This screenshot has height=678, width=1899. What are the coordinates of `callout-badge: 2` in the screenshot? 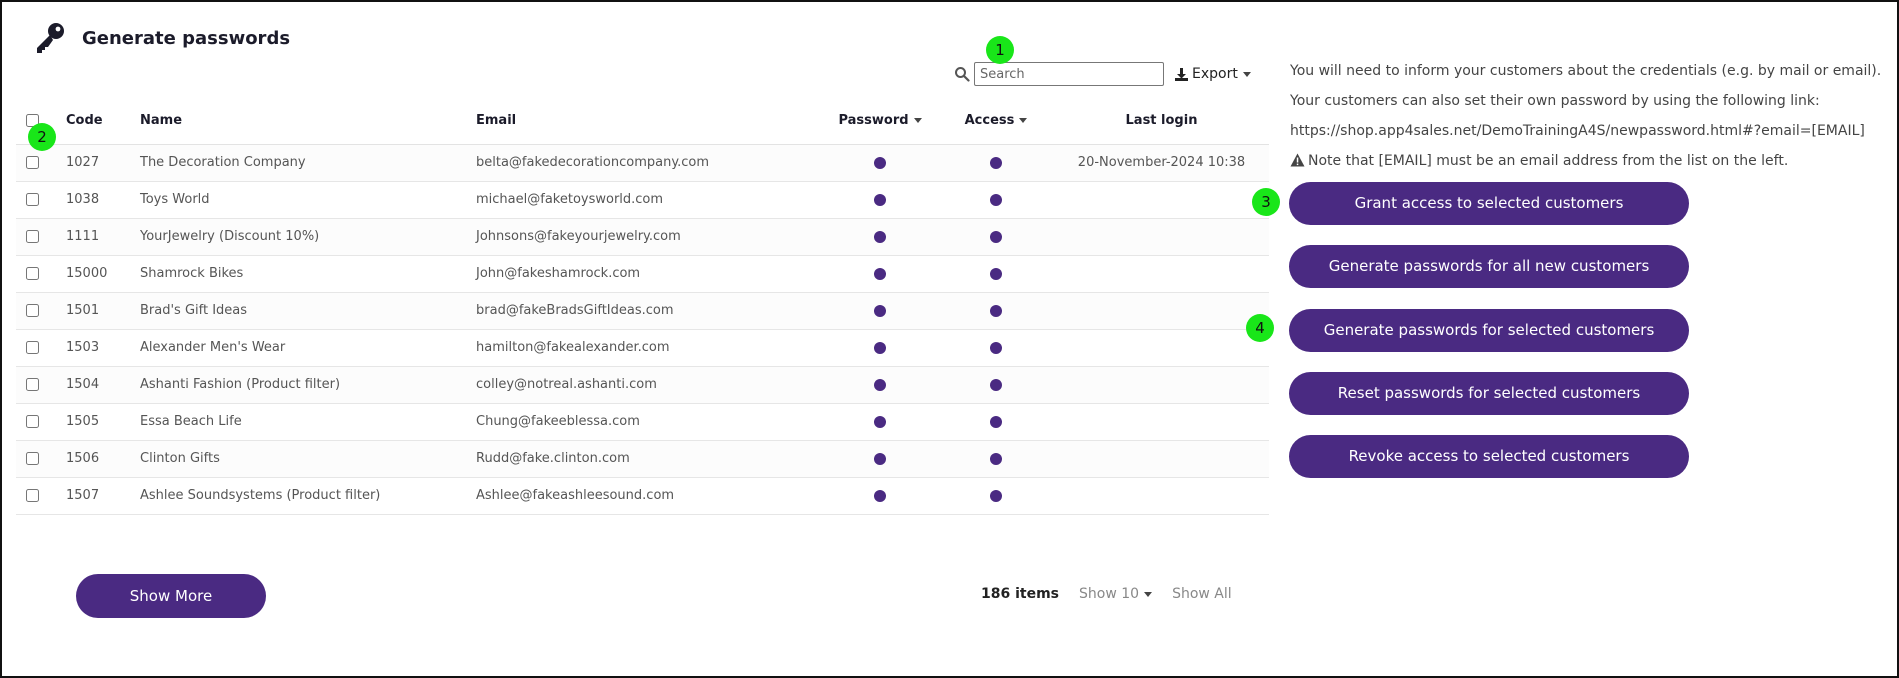 It's located at (42, 137).